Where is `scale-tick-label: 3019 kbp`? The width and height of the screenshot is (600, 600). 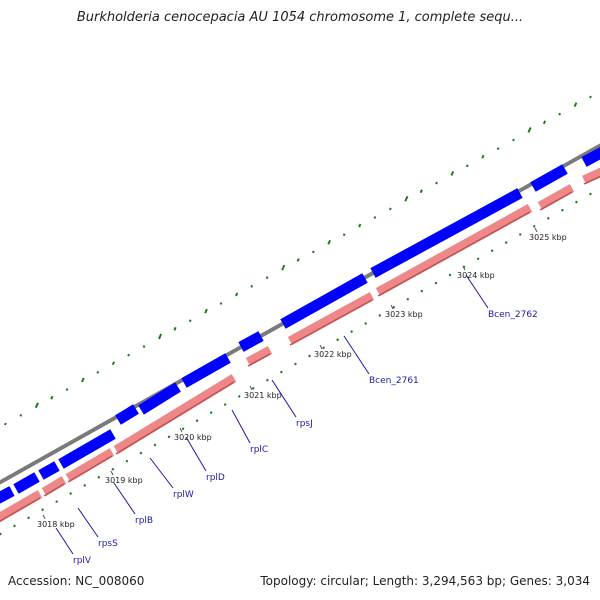 scale-tick-label: 3019 kbp is located at coordinates (124, 480).